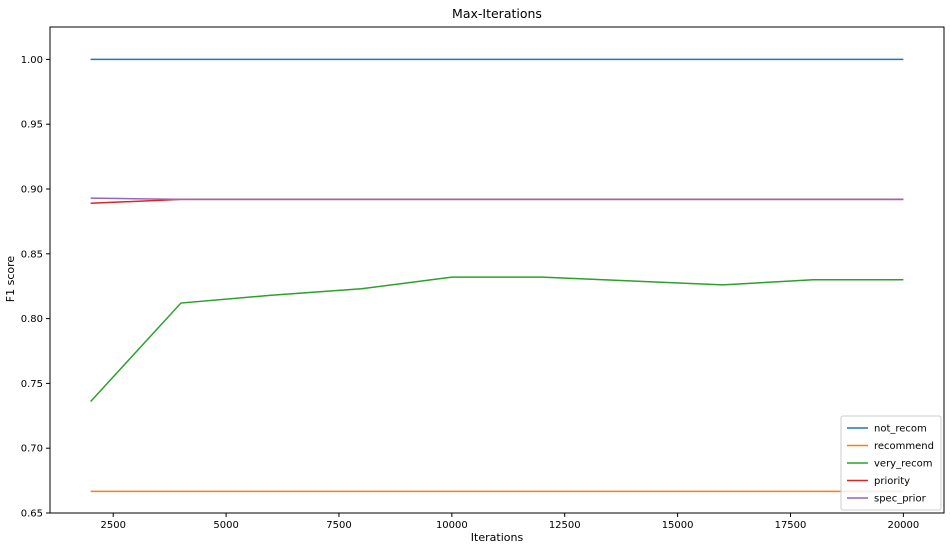 This screenshot has width=950, height=554. I want to click on y-tick-label: 0.65, so click(32, 514).